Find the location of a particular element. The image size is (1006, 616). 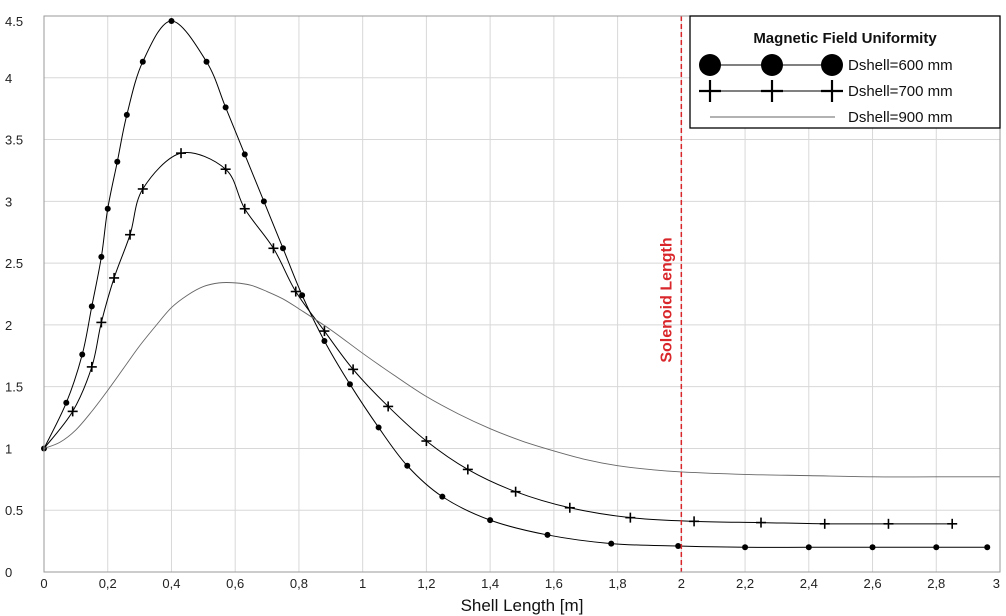

x-tick-label: 1,6 is located at coordinates (554, 583).